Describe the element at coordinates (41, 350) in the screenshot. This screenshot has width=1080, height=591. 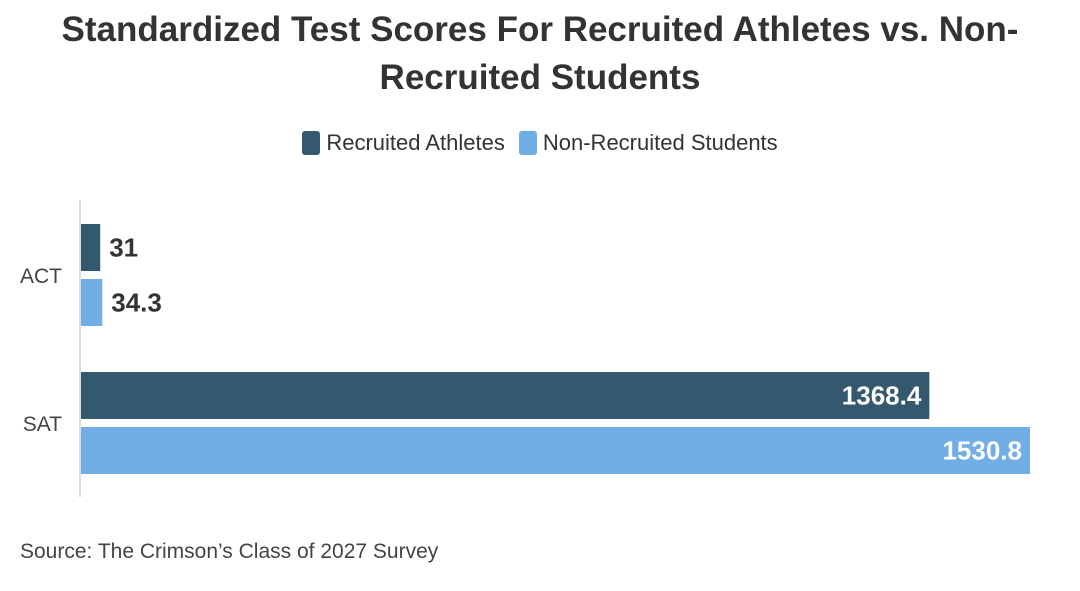
I see `category-labels: ACT SAT` at that location.